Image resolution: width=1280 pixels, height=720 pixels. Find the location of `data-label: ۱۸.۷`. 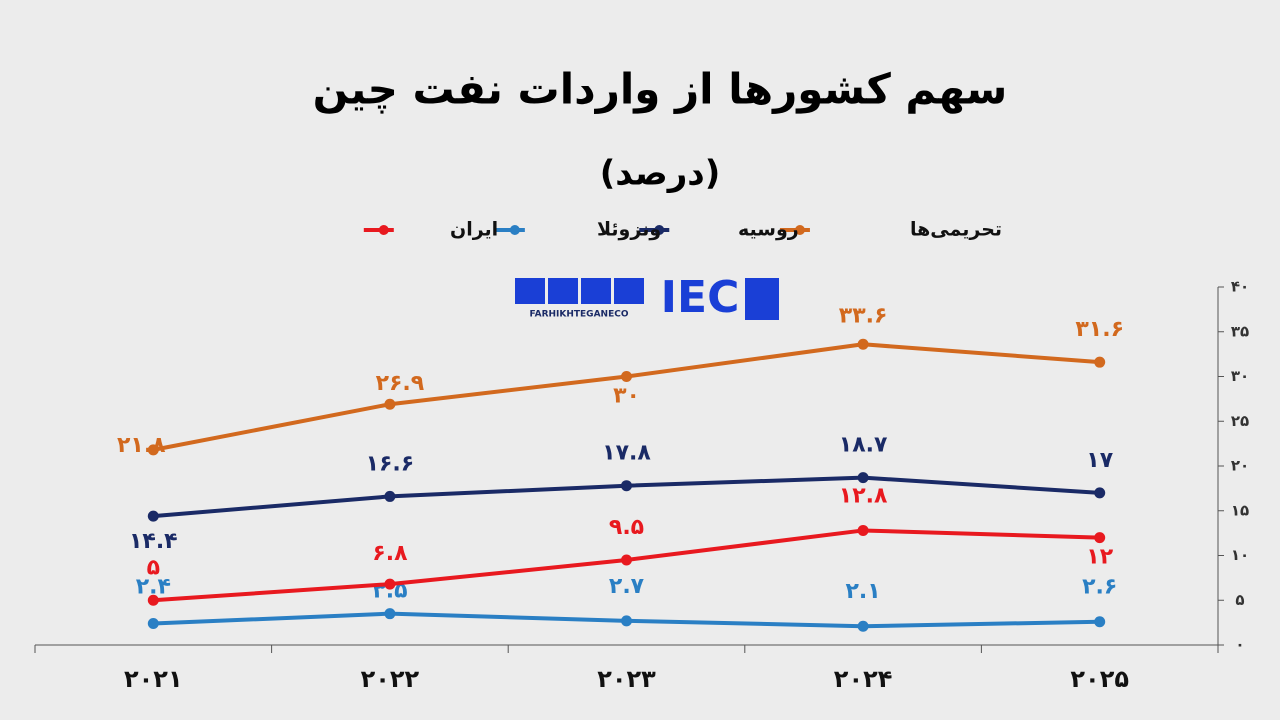

data-label: ۱۸.۷ is located at coordinates (863, 445).